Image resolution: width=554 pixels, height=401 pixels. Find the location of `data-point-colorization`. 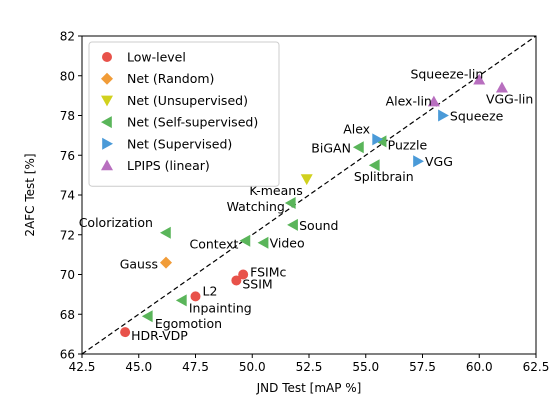

data-point-colorization is located at coordinates (165, 233).